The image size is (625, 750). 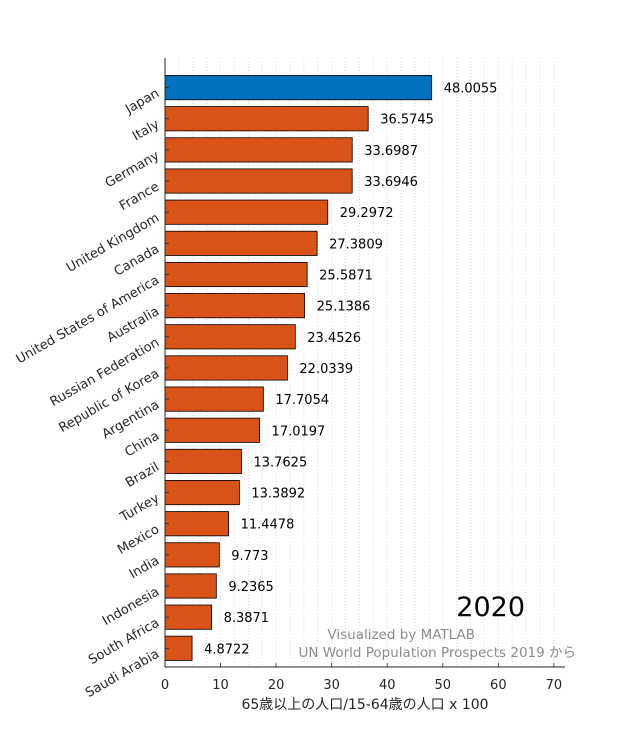 I want to click on category-label: Brazil, so click(x=142, y=475).